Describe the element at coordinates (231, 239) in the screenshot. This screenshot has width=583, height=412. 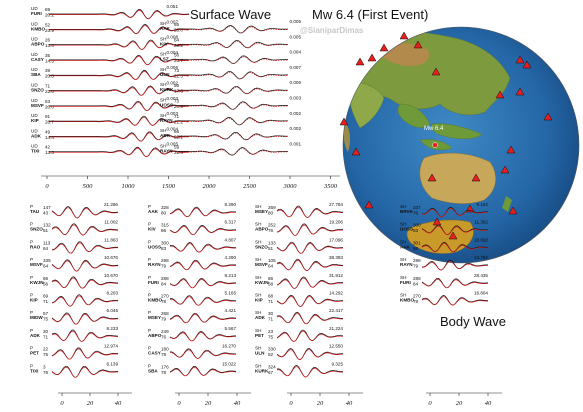
I see `amplitude-value: 4.807` at that location.